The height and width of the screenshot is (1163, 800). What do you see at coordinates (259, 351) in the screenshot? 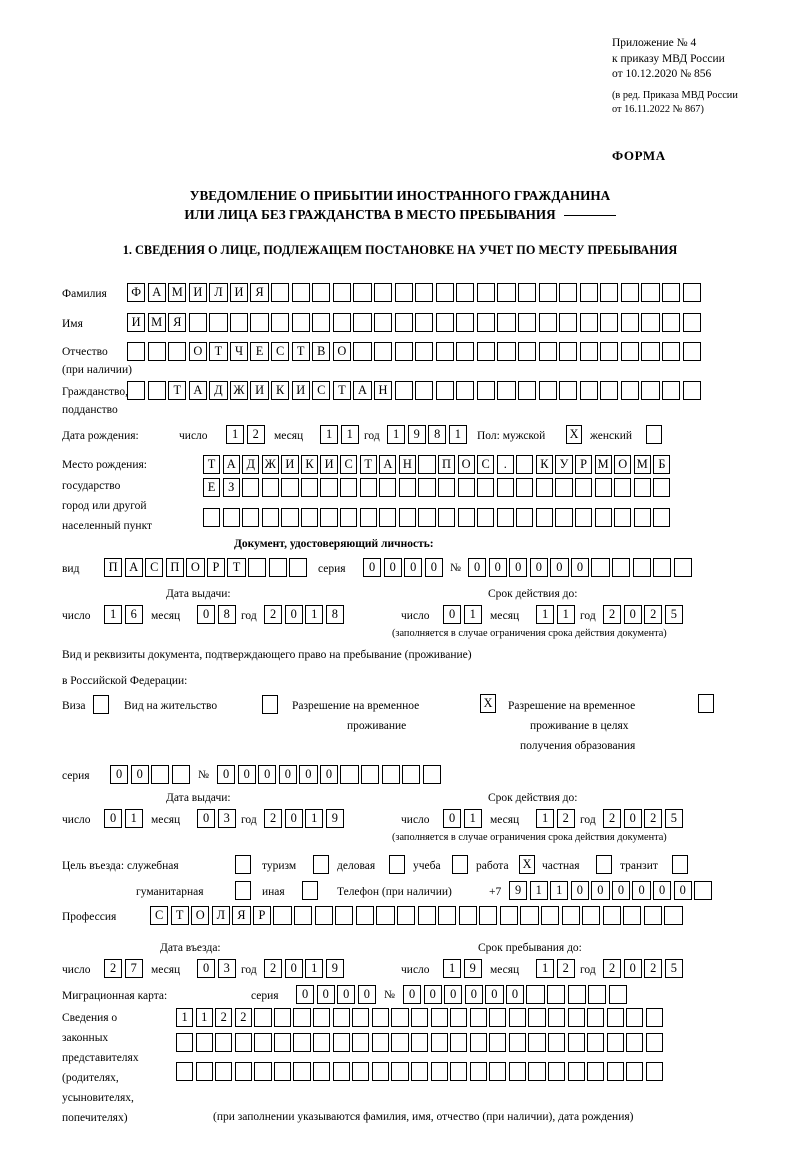
I see `char-cell: Е` at bounding box center [259, 351].